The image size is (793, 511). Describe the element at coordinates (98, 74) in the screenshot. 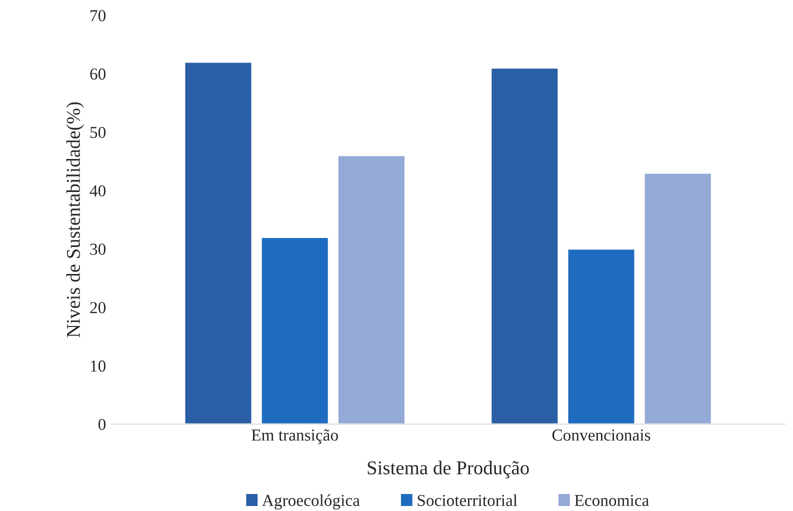

I see `y-tick-label: 60` at that location.